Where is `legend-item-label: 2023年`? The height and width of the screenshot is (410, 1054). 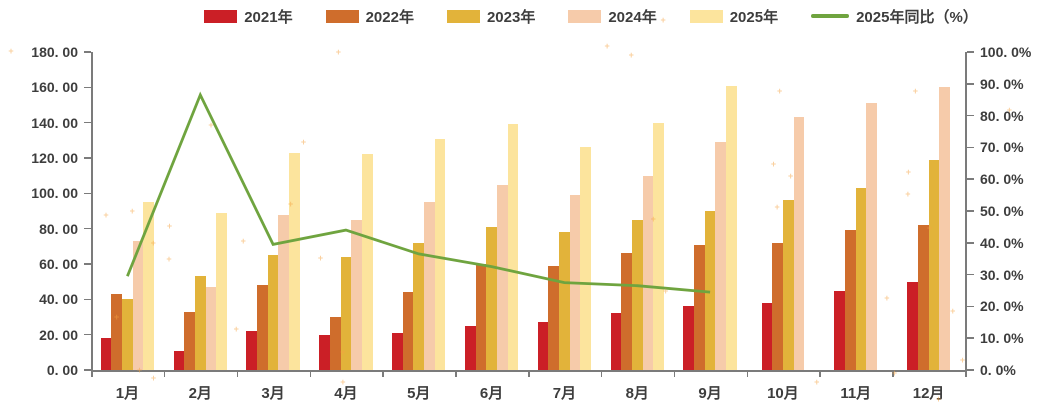 legend-item-label: 2023年 is located at coordinates (511, 17).